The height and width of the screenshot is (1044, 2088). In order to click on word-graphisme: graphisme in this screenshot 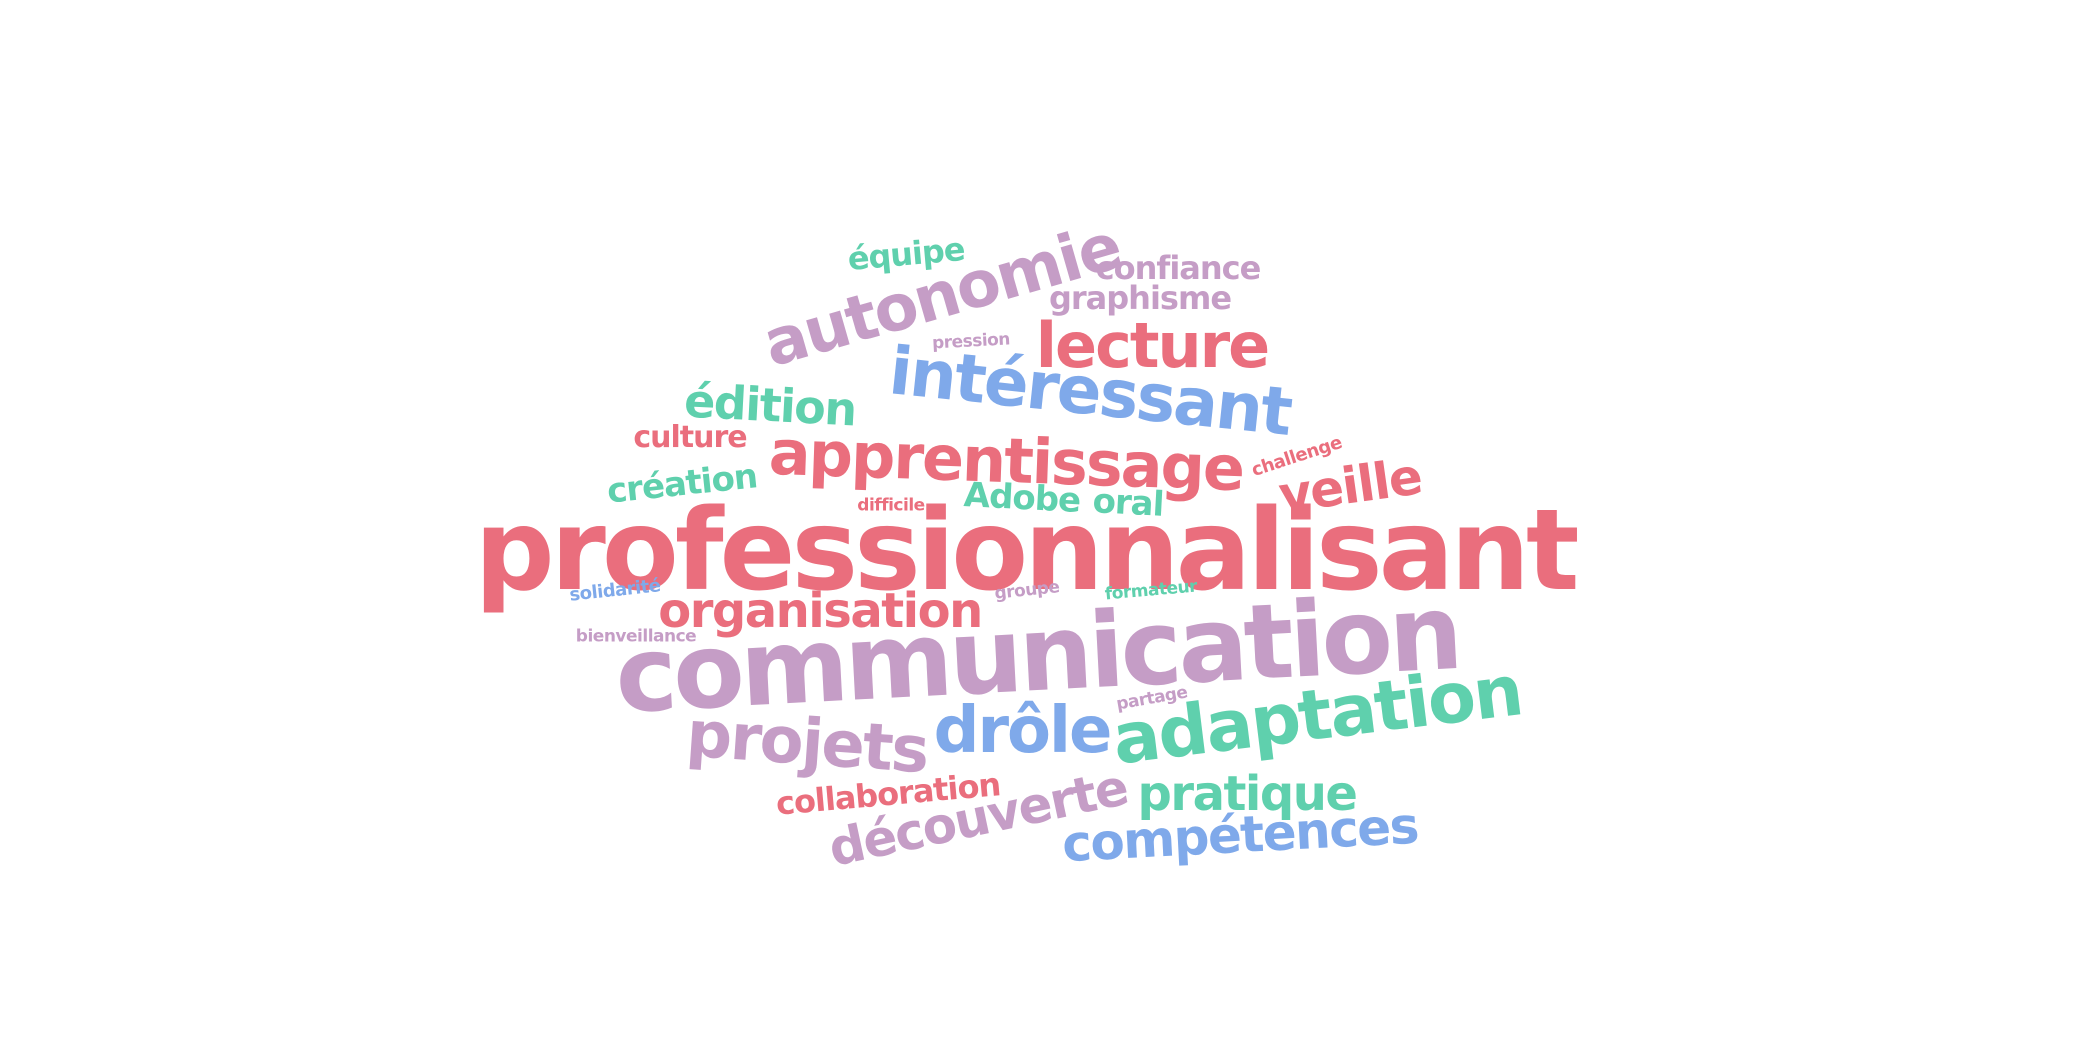, I will do `click(1140, 298)`.